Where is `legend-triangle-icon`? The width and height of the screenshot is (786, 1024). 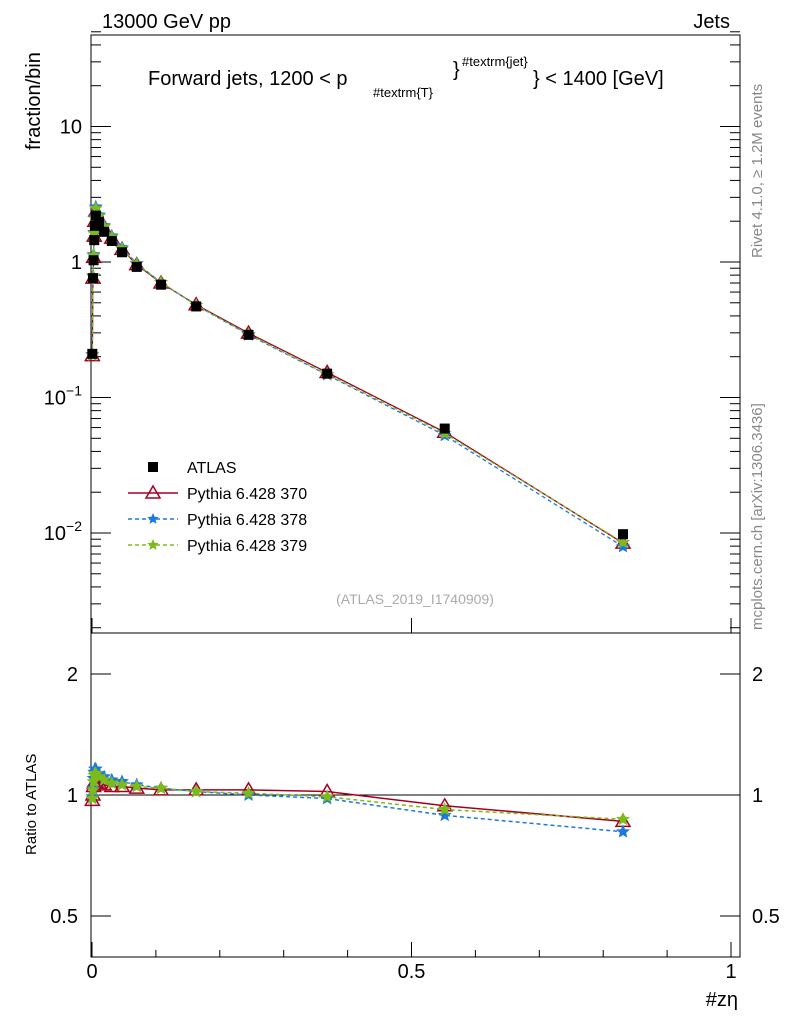
legend-triangle-icon is located at coordinates (153, 491).